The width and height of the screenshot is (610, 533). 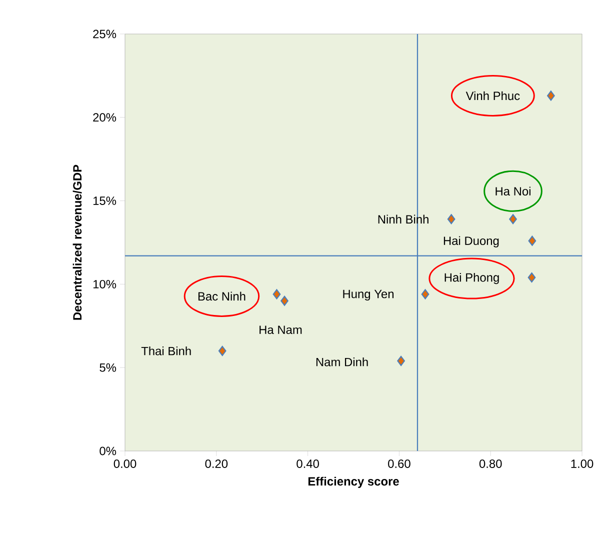 What do you see at coordinates (490, 464) in the screenshot?
I see `x-tick-label: 0.80` at bounding box center [490, 464].